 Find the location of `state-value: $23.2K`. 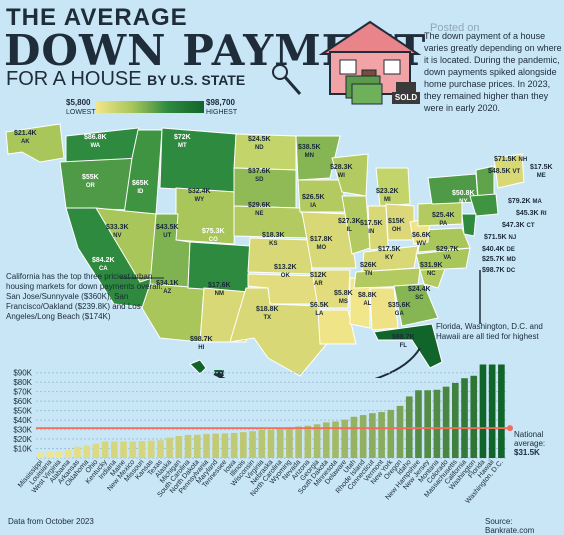

state-value: $23.2K is located at coordinates (387, 191).